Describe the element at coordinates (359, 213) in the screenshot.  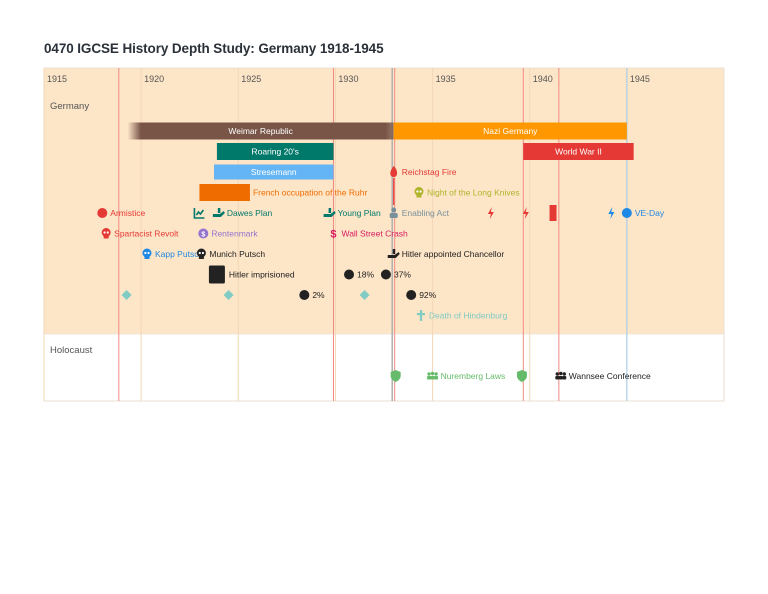
I see `event-label: Young Plan` at that location.